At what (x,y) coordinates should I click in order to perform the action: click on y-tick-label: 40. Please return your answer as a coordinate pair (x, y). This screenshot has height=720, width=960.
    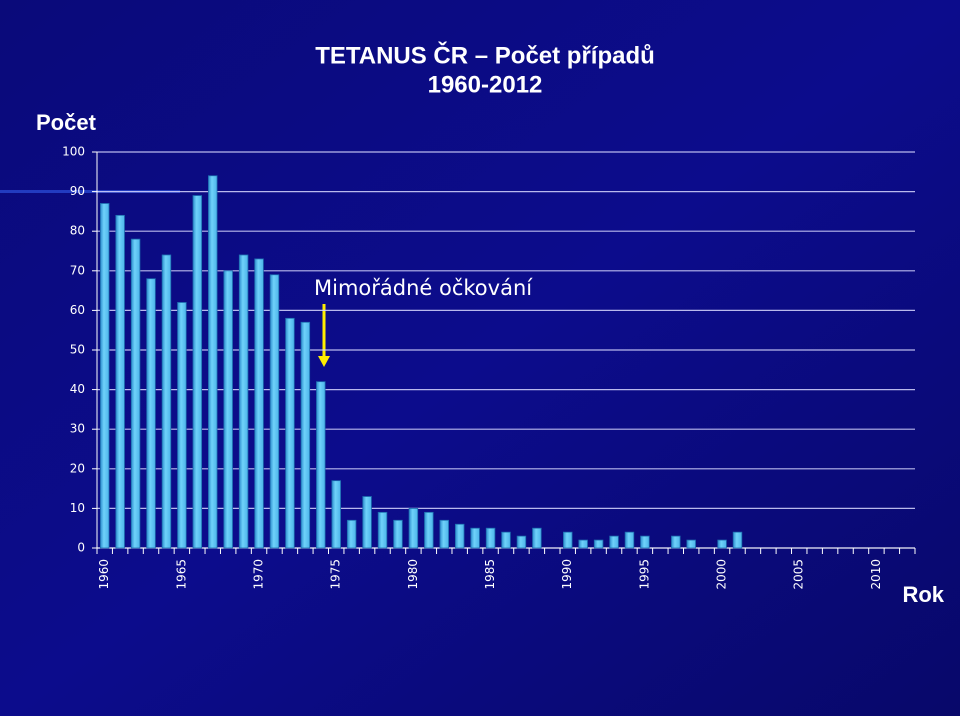
    Looking at the image, I should click on (77, 389).